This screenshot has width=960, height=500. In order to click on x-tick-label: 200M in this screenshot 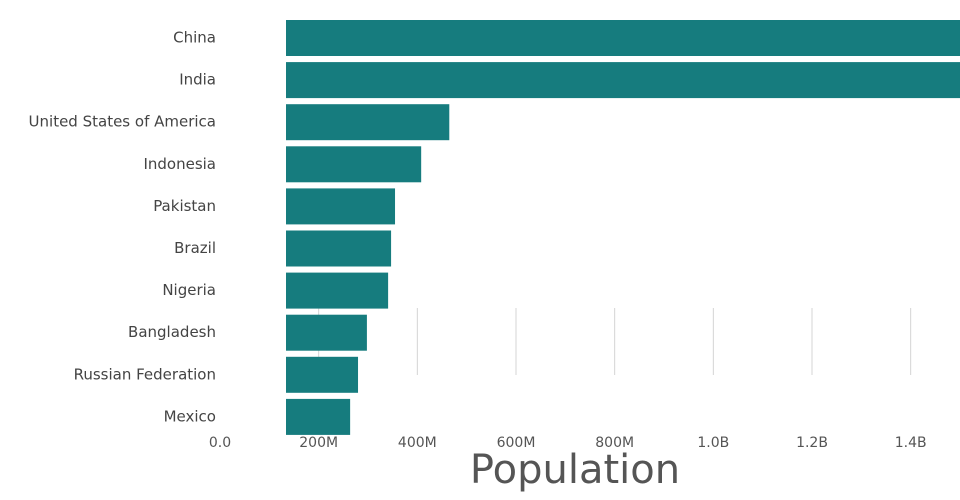, I will do `click(318, 443)`.